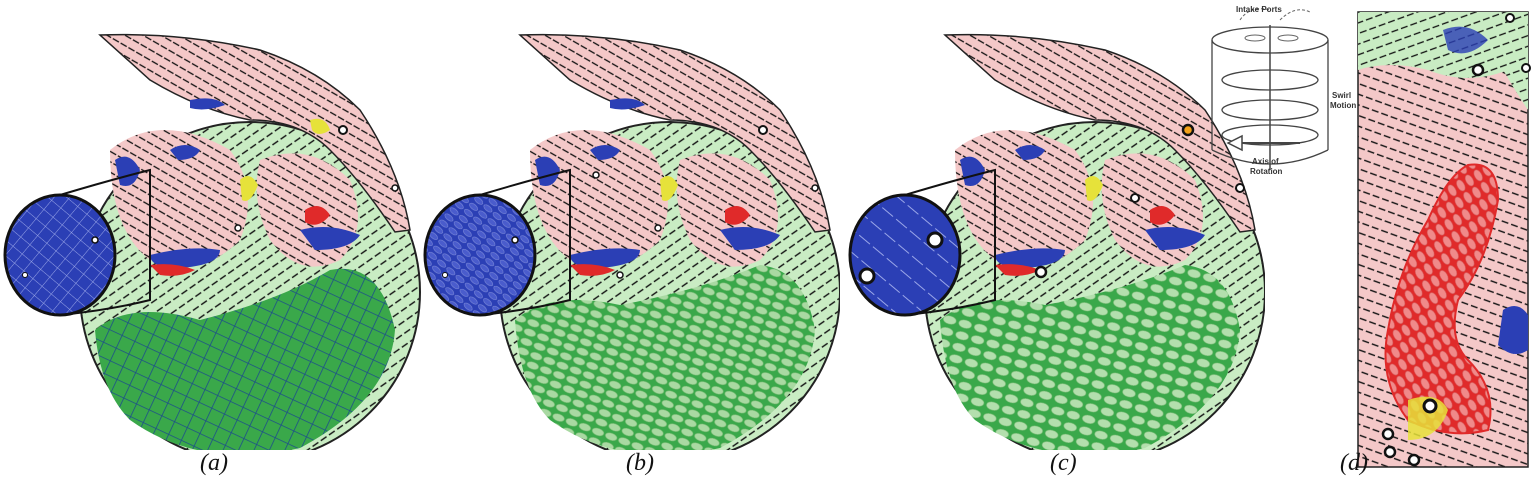 This screenshot has width=1538, height=480. What do you see at coordinates (1259, 9) in the screenshot?
I see `intake-ports-label: Intake Ports` at bounding box center [1259, 9].